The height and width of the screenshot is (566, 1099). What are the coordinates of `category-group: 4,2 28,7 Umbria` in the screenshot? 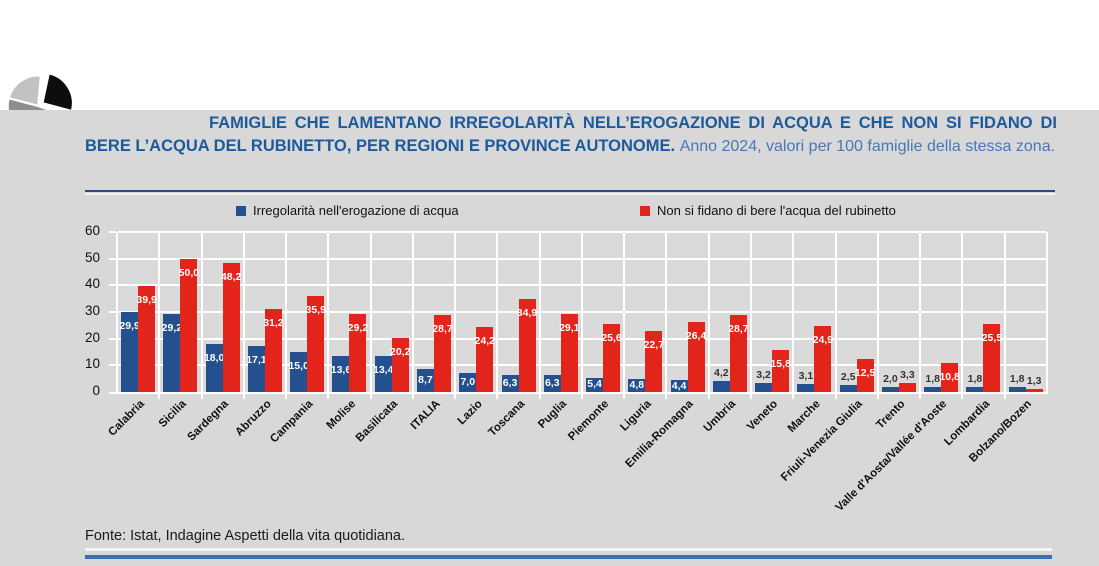 It's located at (726, 333).